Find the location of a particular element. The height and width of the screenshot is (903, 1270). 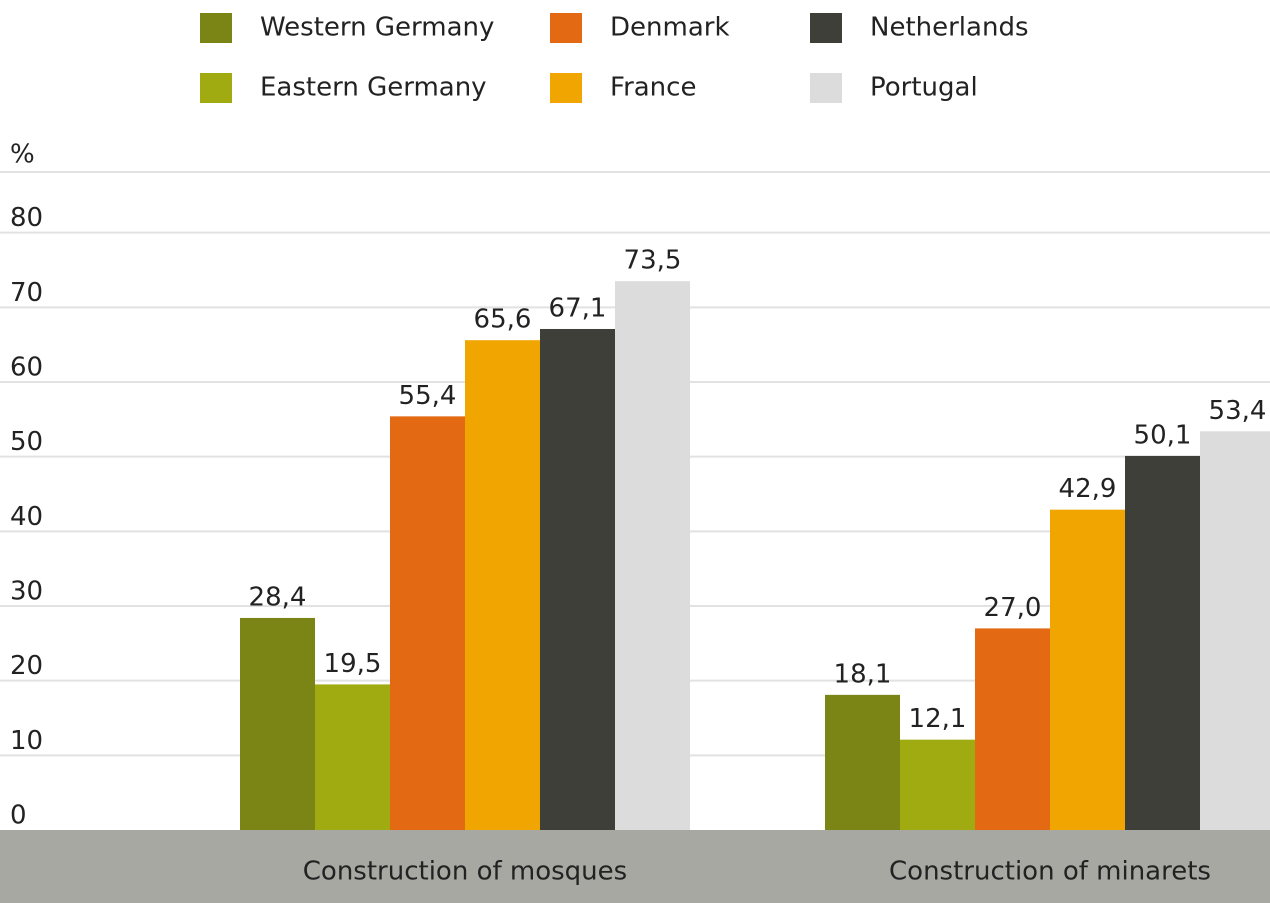

legend-label: Western Germany is located at coordinates (377, 28).